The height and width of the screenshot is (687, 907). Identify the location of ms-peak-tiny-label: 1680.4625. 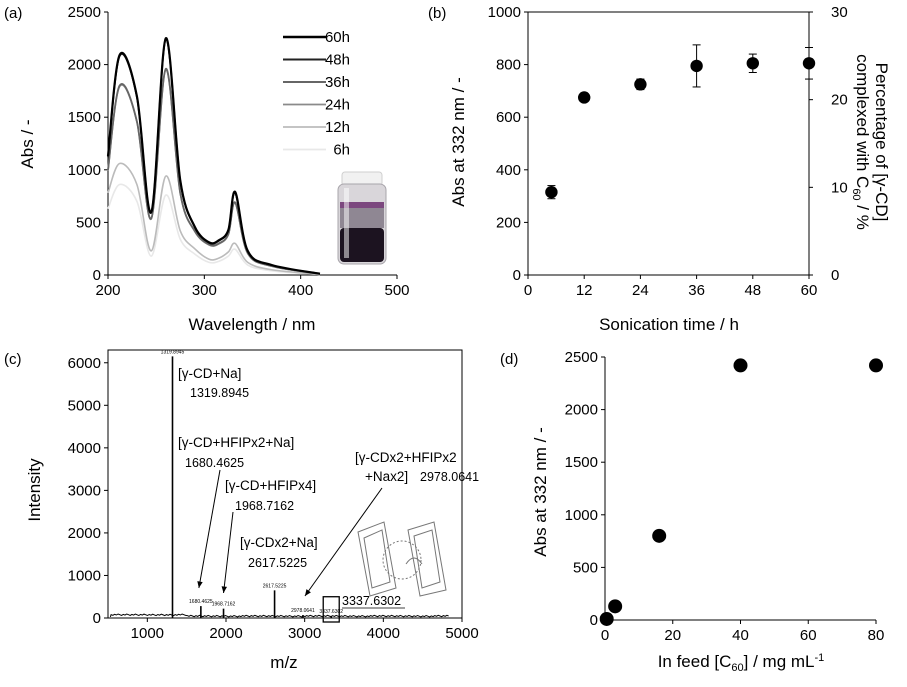
(201, 602).